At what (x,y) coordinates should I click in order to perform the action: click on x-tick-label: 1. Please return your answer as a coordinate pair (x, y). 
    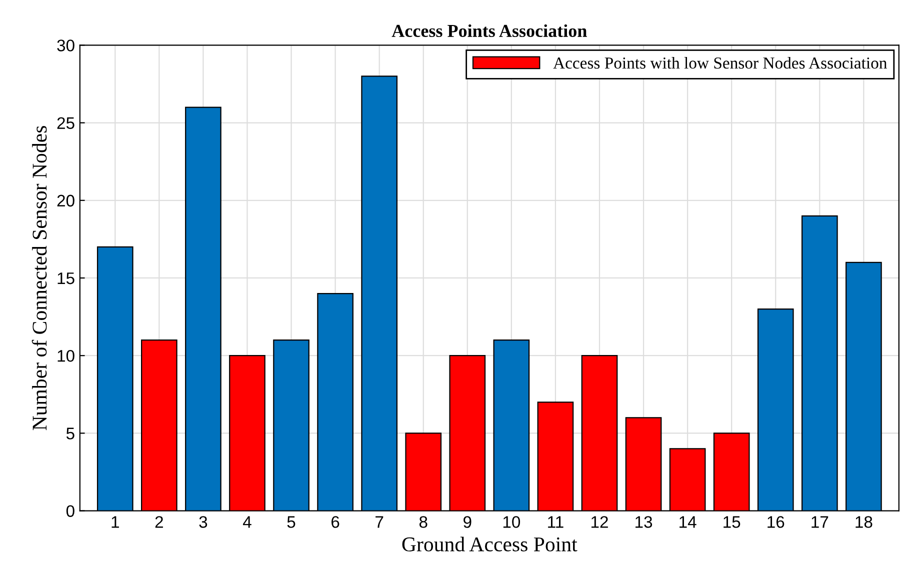
    Looking at the image, I should click on (115, 522).